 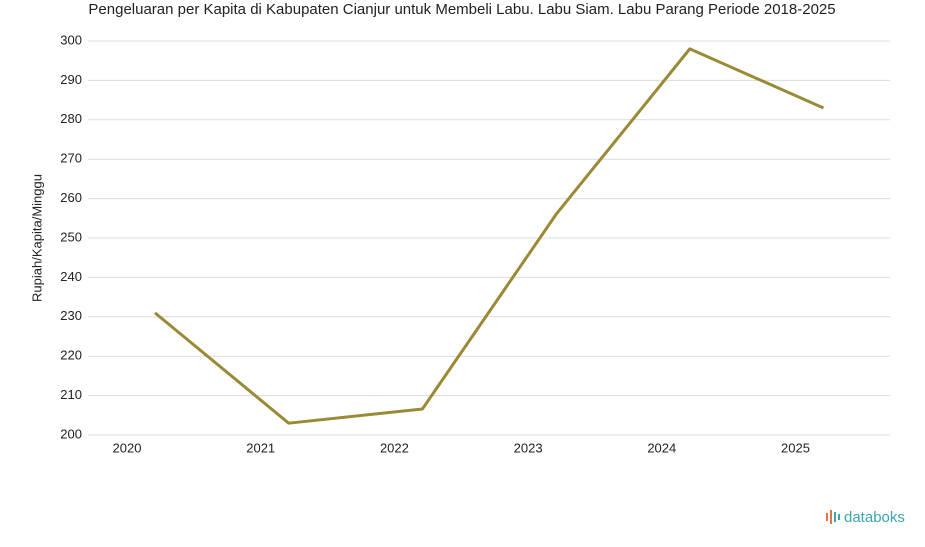 What do you see at coordinates (795, 447) in the screenshot?
I see `x-tick-label: 2025` at bounding box center [795, 447].